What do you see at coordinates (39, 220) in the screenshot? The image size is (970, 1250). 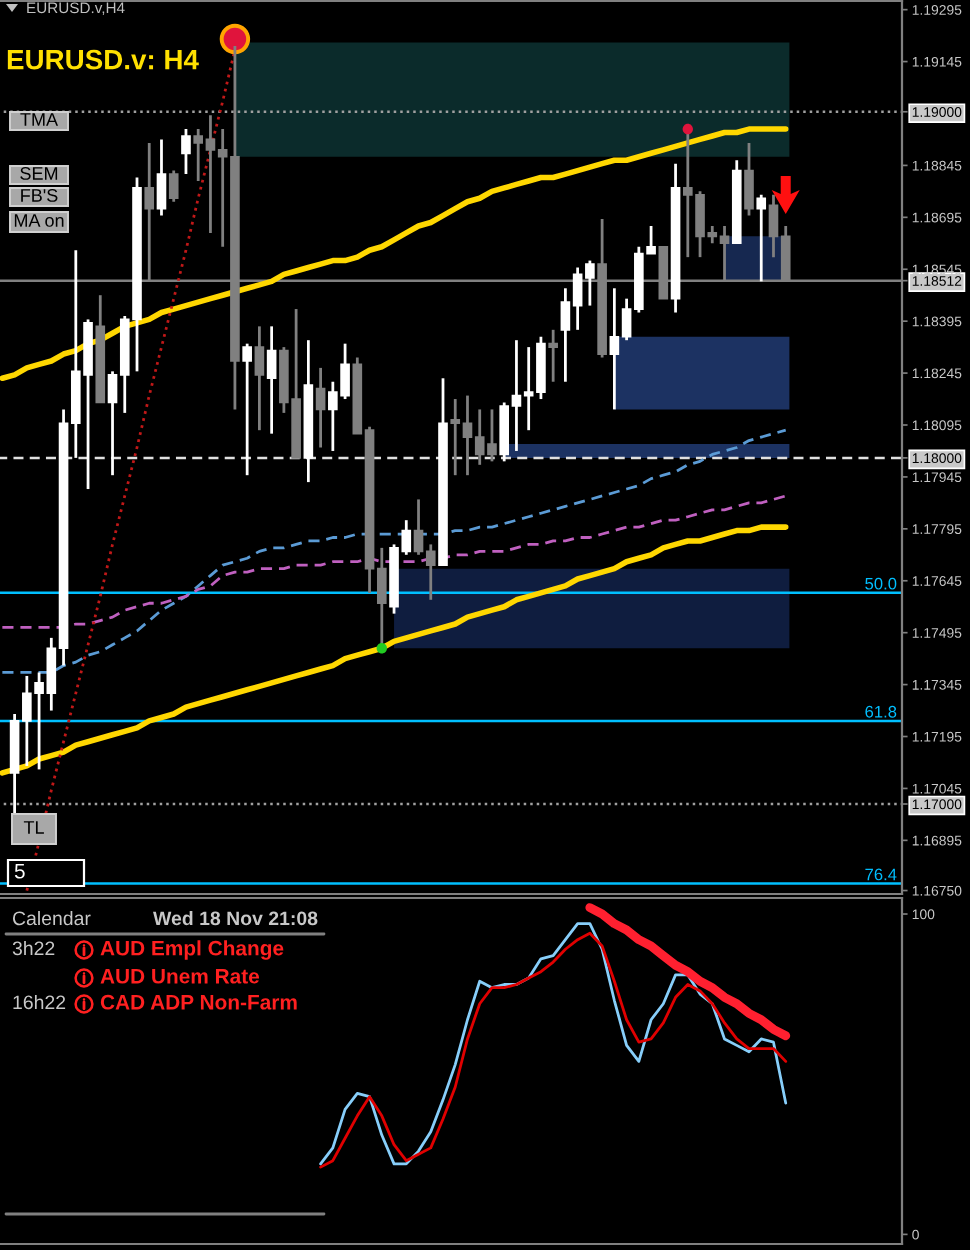 I see `annotation: MA on` at bounding box center [39, 220].